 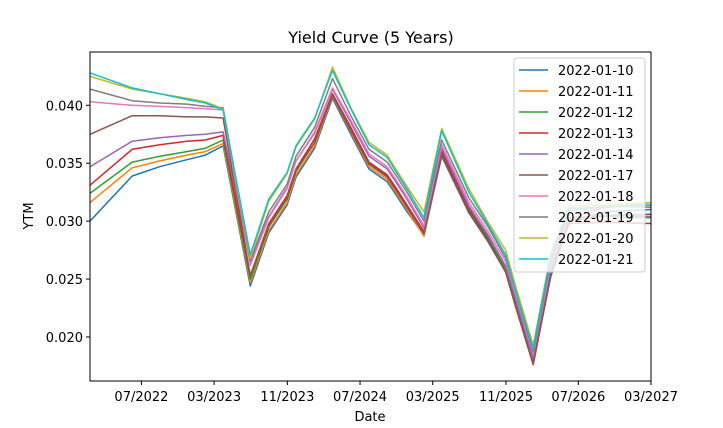 I want to click on legend-label: 2022-01-13, so click(x=596, y=134).